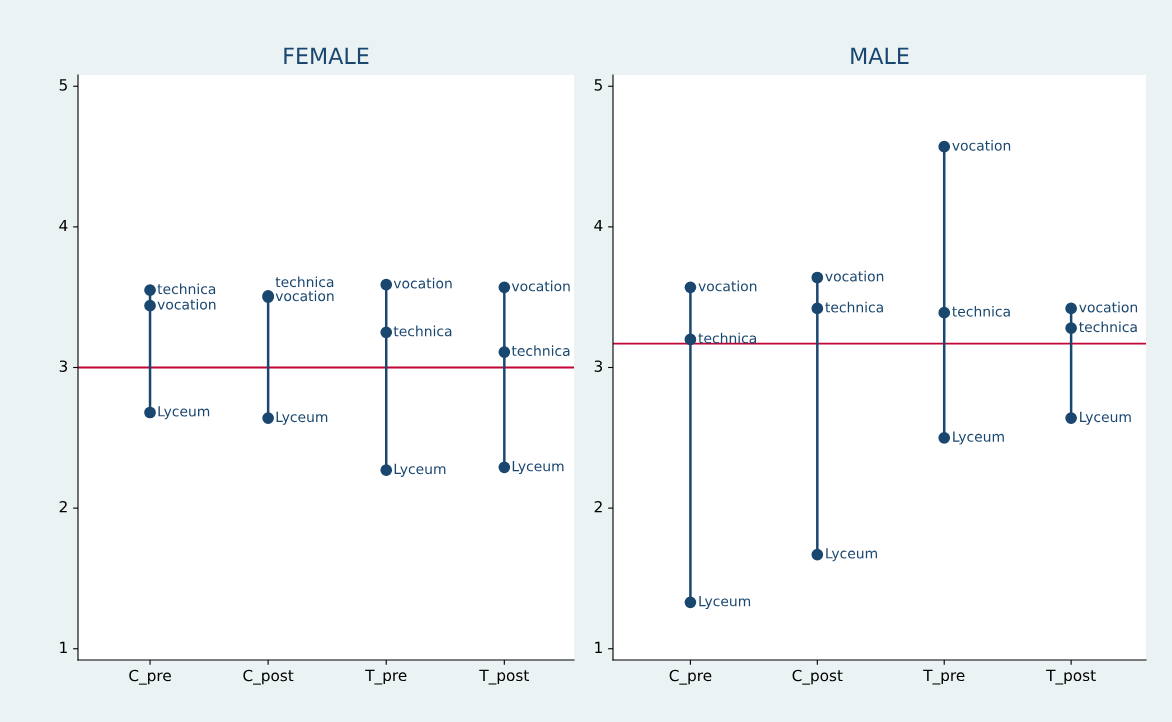  I want to click on chart-title: FEMALE, so click(326, 55).